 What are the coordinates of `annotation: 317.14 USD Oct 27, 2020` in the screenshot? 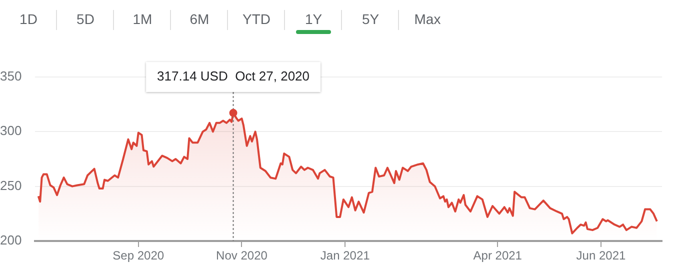 It's located at (233, 76).